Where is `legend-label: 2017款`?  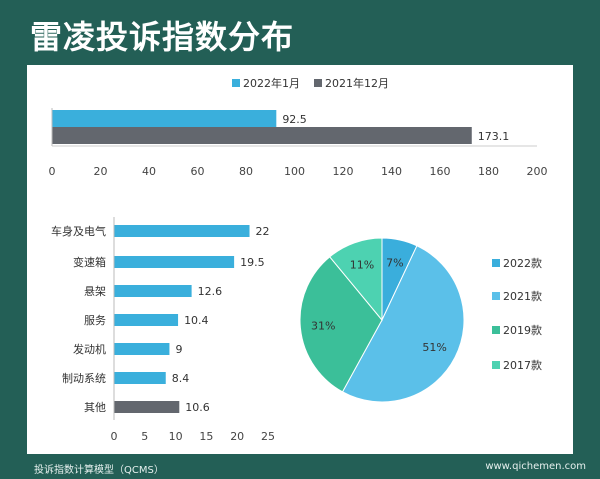 legend-label: 2017款 is located at coordinates (522, 365).